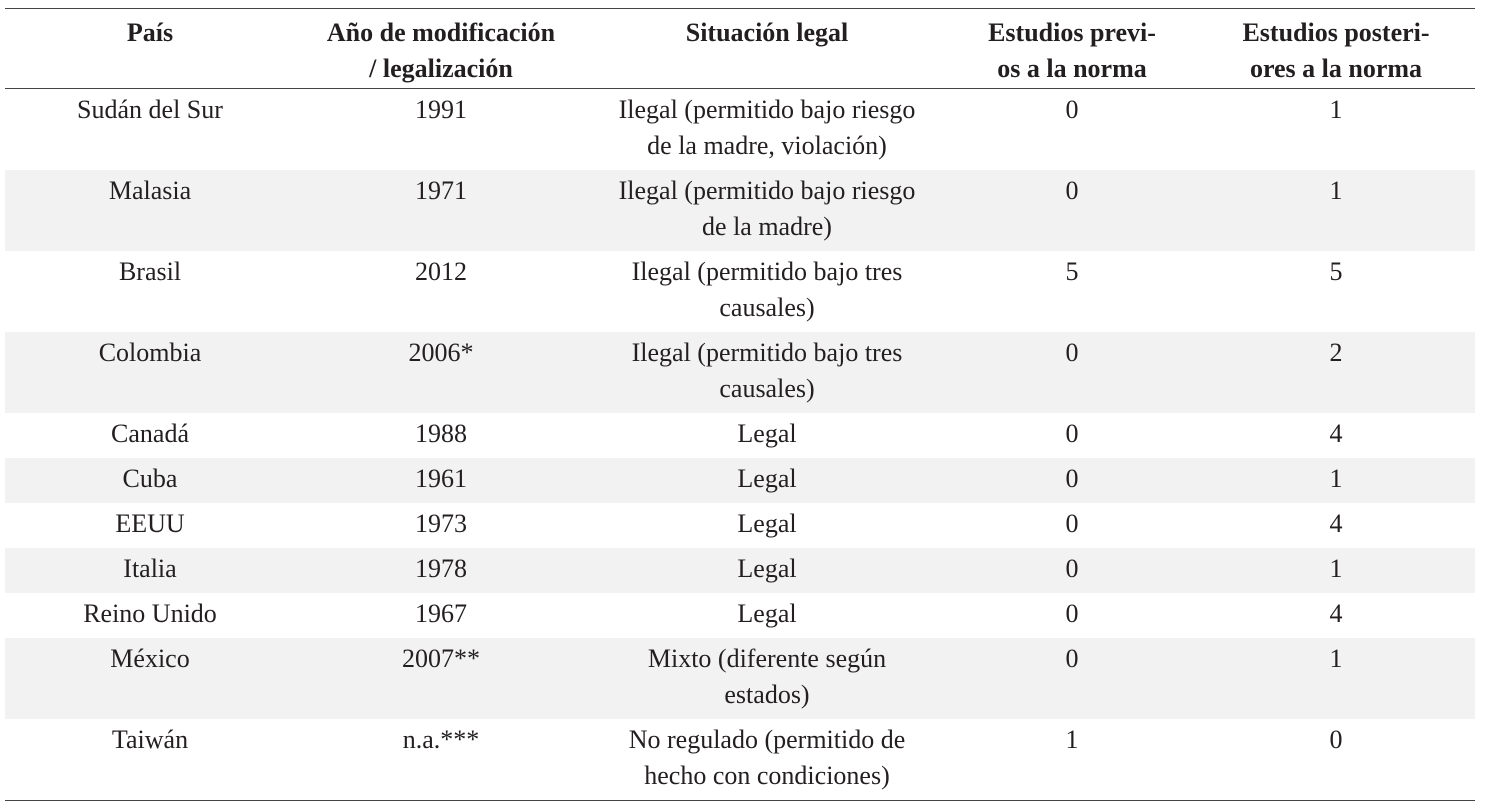 This screenshot has width=1486, height=806. What do you see at coordinates (1336, 271) in the screenshot?
I see `cell-posteriores: 5` at bounding box center [1336, 271].